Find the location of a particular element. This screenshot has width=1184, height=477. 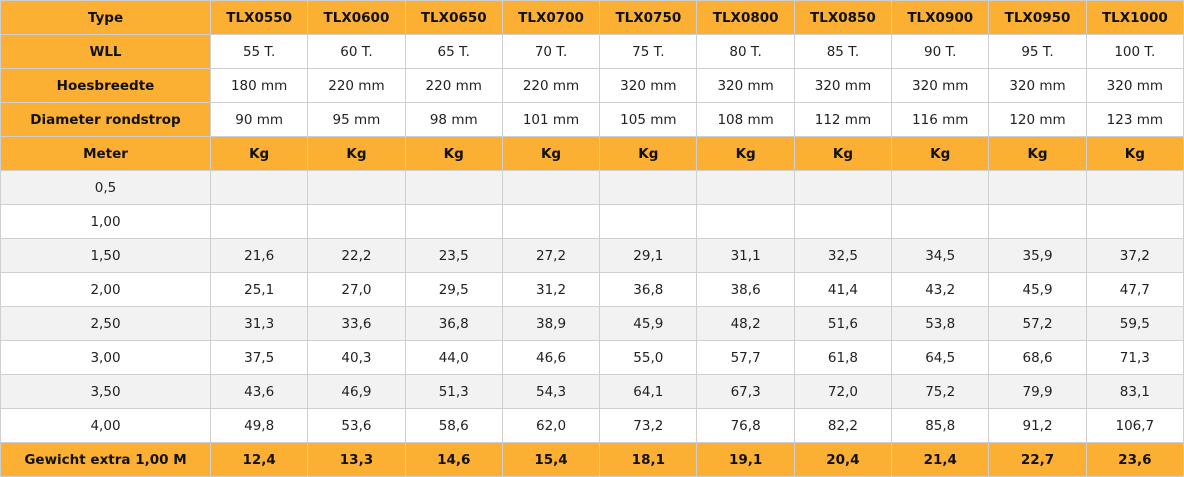

cell: 105 mm is located at coordinates (648, 119).